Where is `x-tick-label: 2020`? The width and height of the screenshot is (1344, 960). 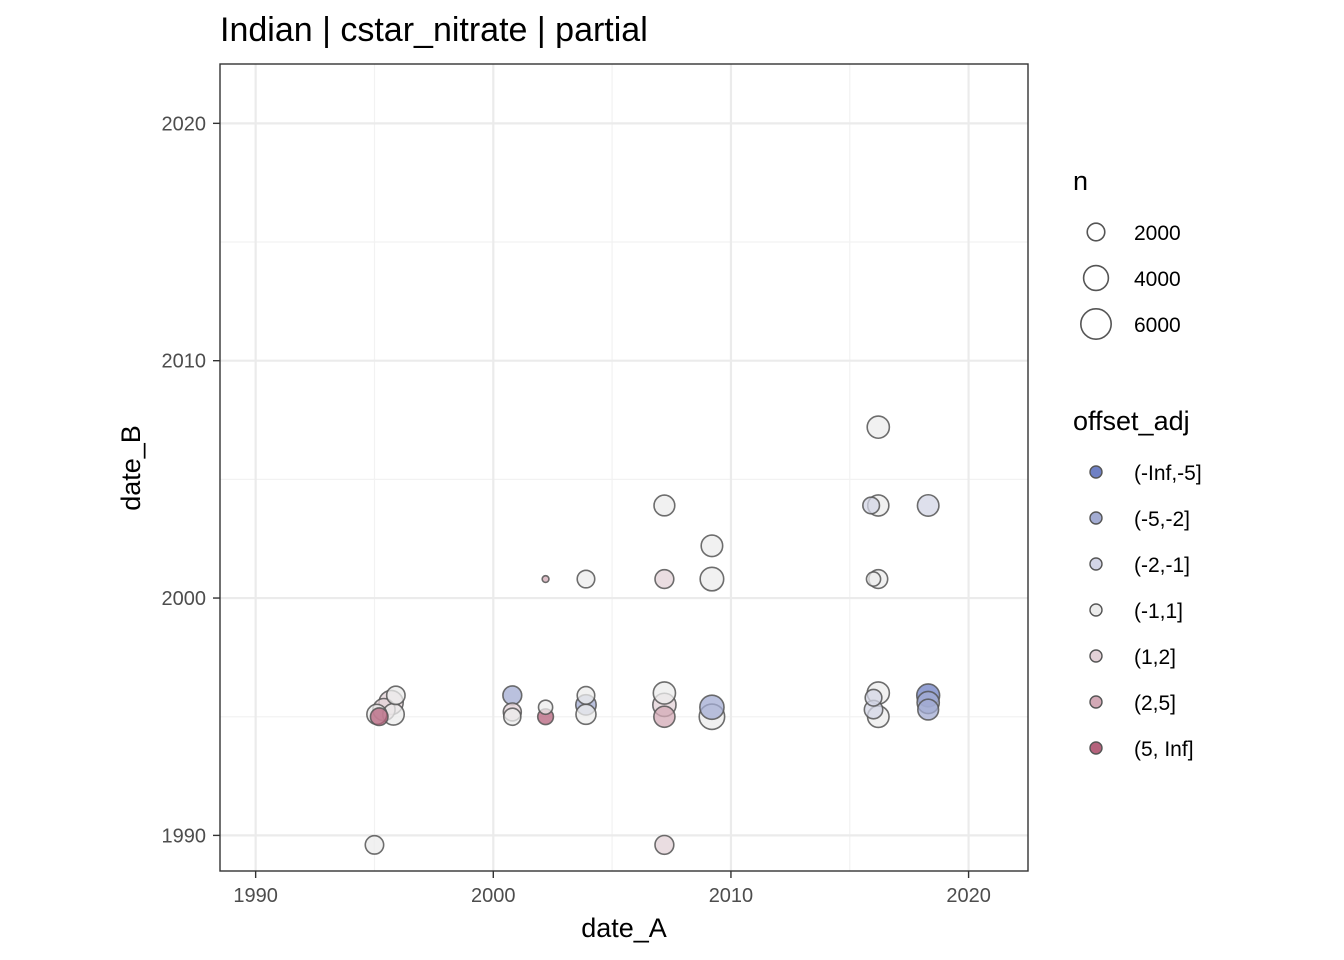 x-tick-label: 2020 is located at coordinates (968, 896).